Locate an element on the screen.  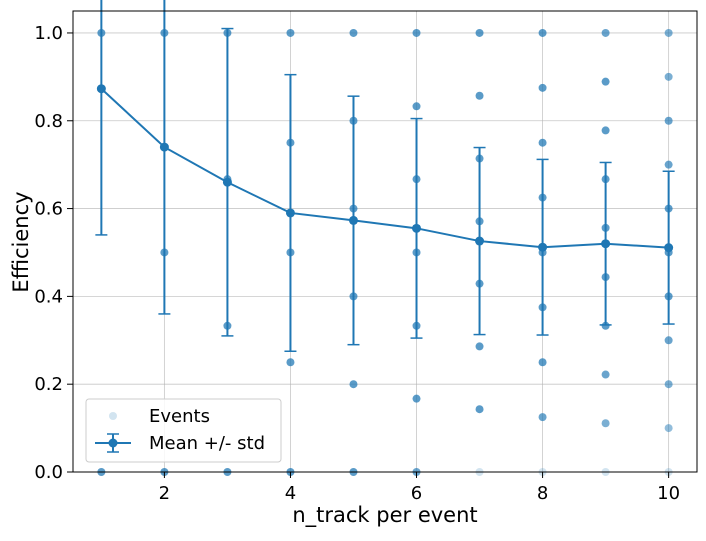
legend-frame is located at coordinates (183, 430).